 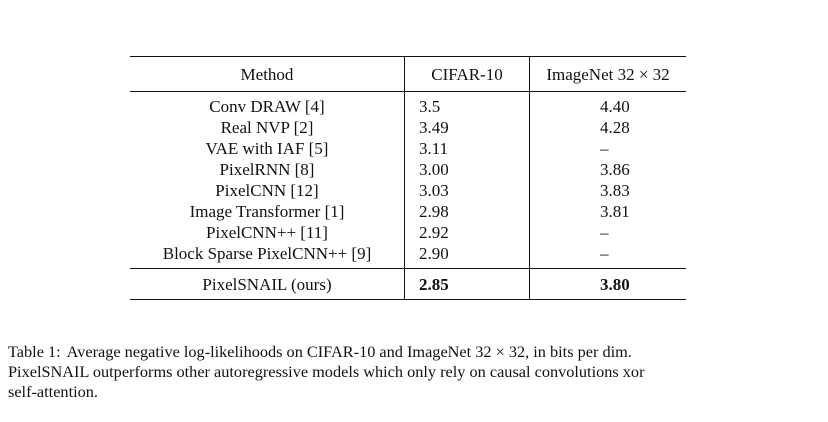 What do you see at coordinates (267, 190) in the screenshot?
I see `method-cell: PixelCNN [12]` at bounding box center [267, 190].